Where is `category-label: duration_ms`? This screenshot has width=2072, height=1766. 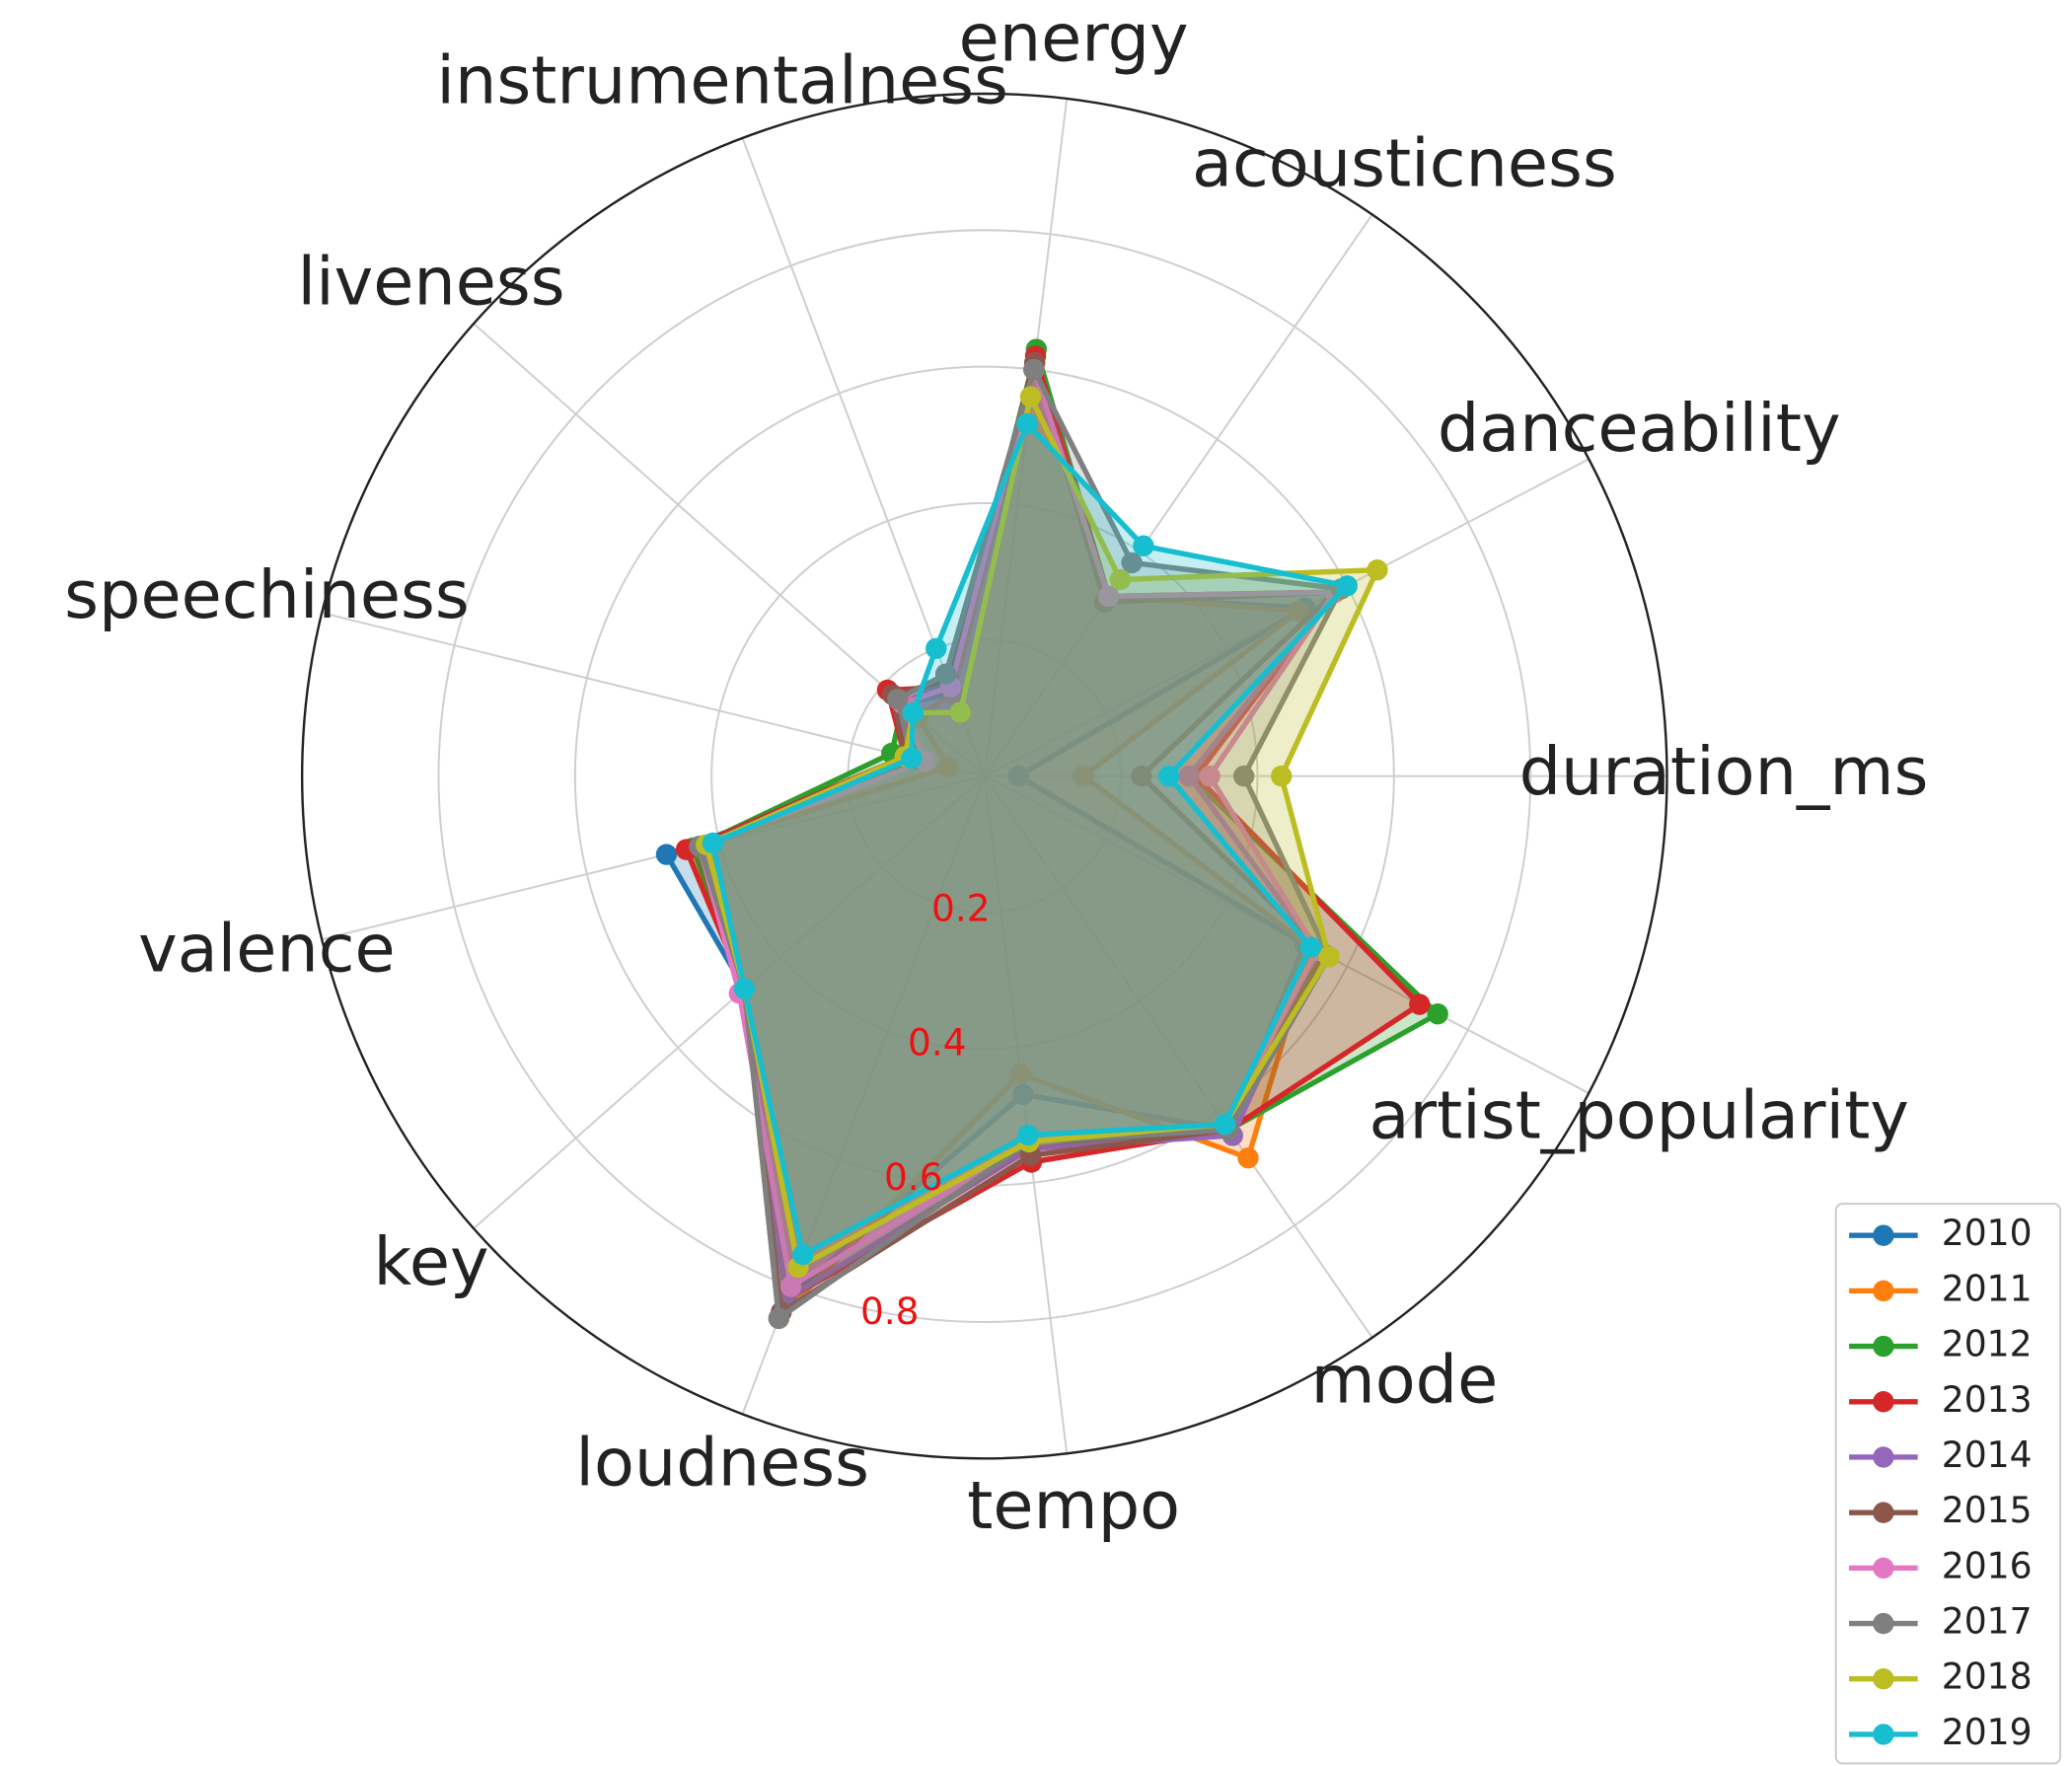 category-label: duration_ms is located at coordinates (1724, 771).